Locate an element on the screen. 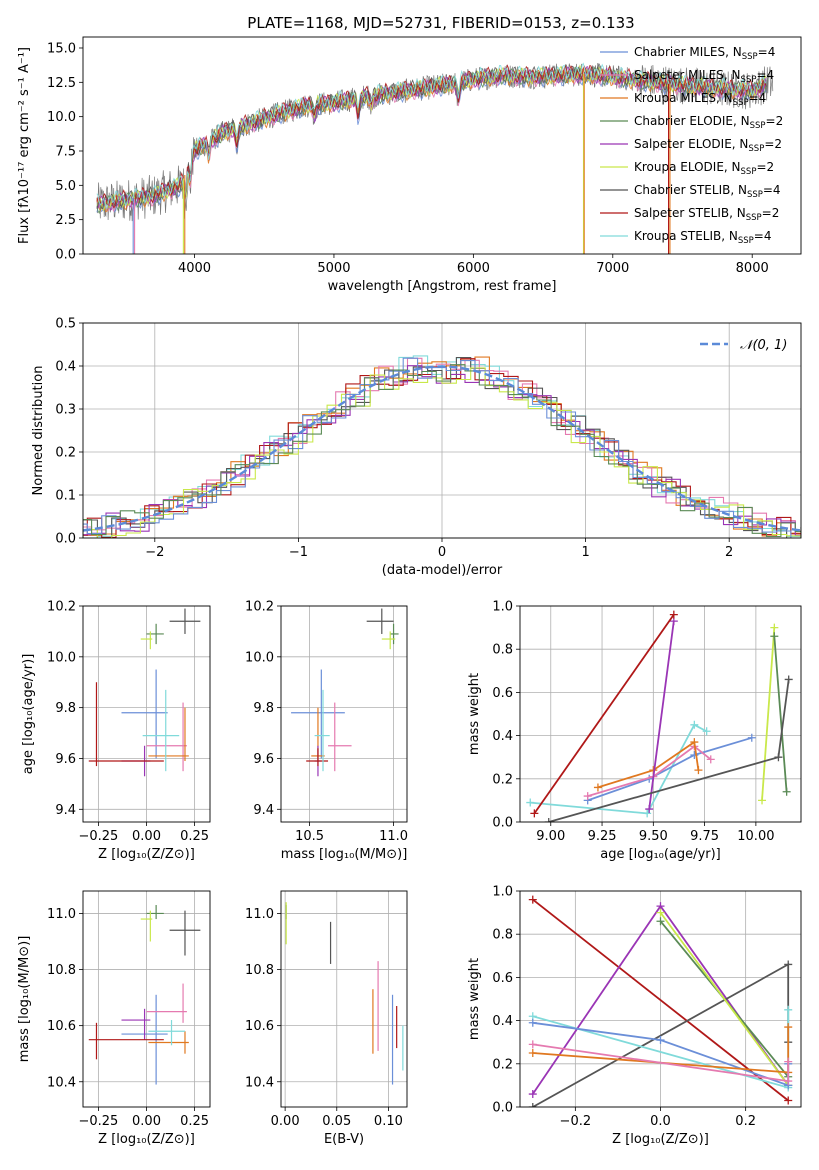  x-tick-label: 10.5 is located at coordinates (309, 836).